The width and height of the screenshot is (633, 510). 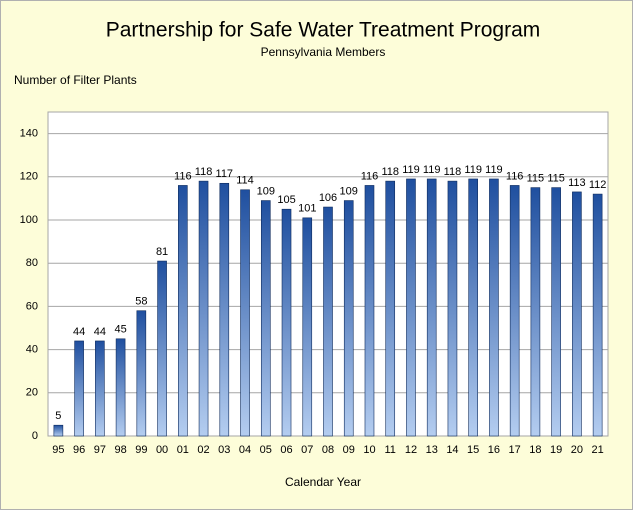 I want to click on x-tick-label: 14, so click(x=452, y=450).